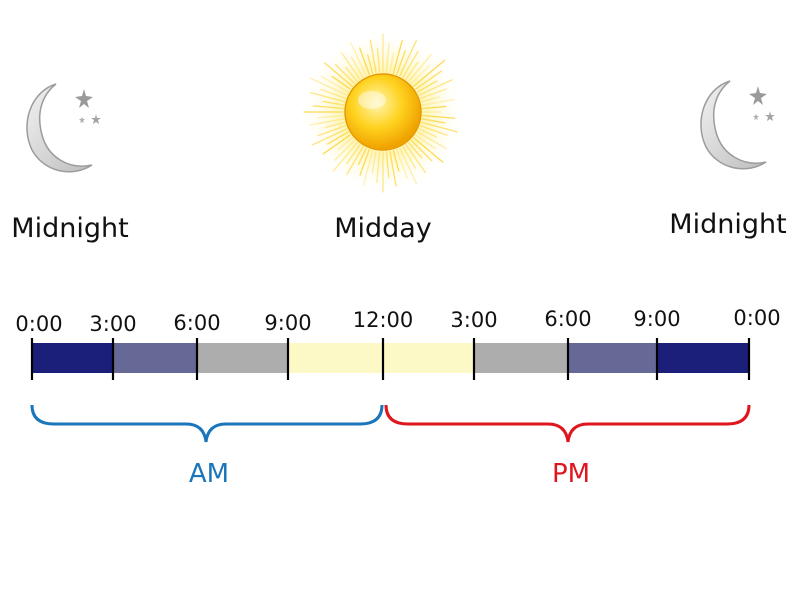 Image resolution: width=795 pixels, height=593 pixels. What do you see at coordinates (383, 112) in the screenshot?
I see `sun-icon` at bounding box center [383, 112].